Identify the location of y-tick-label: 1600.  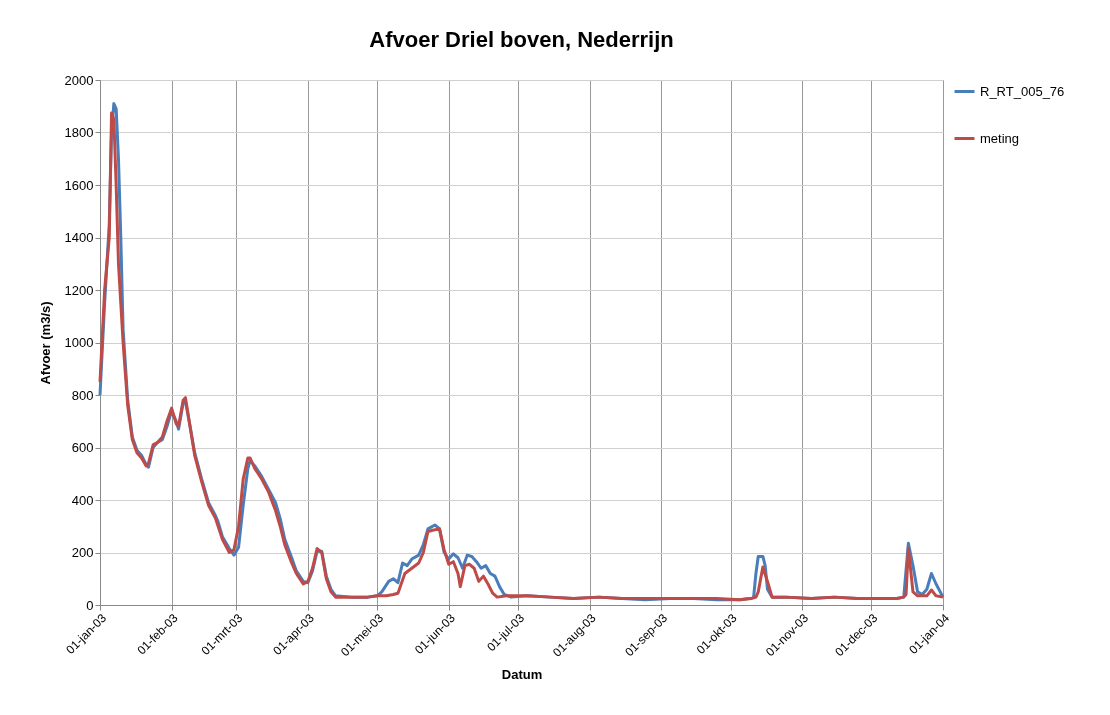
(79, 185).